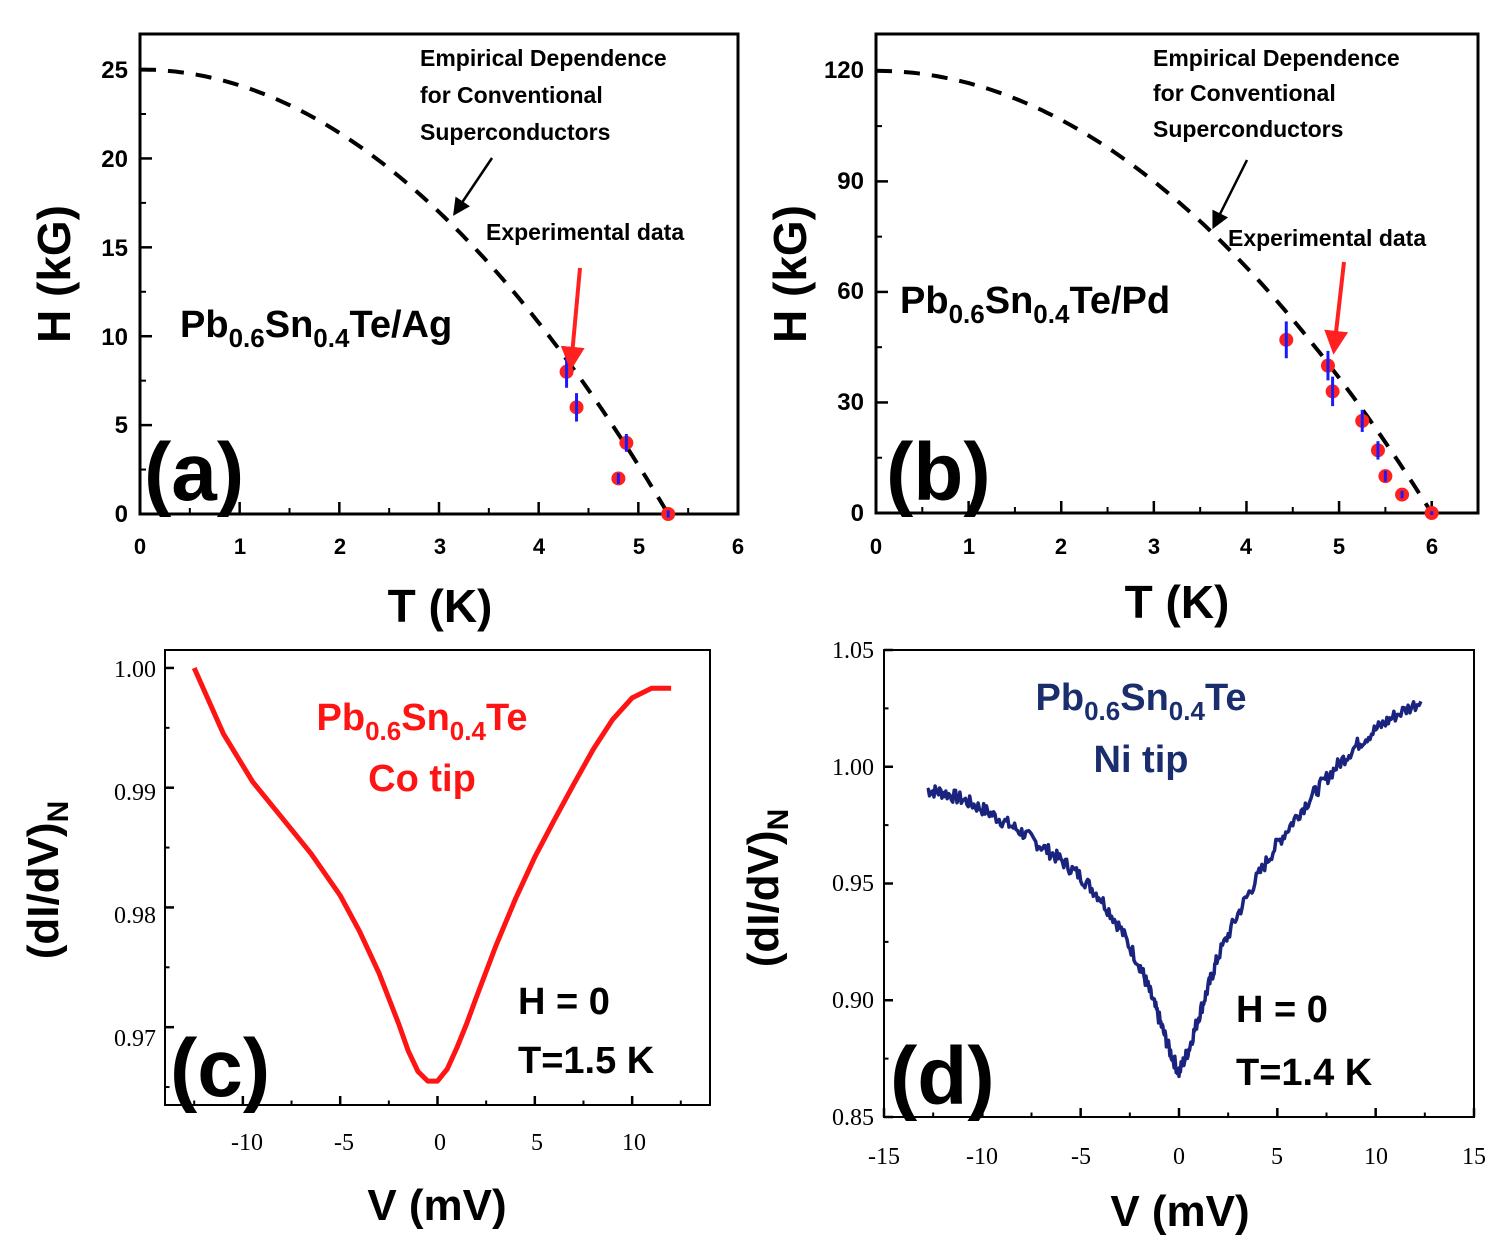 The height and width of the screenshot is (1242, 1500). Describe the element at coordinates (938, 472) in the screenshot. I see `panel-label: (b)` at that location.